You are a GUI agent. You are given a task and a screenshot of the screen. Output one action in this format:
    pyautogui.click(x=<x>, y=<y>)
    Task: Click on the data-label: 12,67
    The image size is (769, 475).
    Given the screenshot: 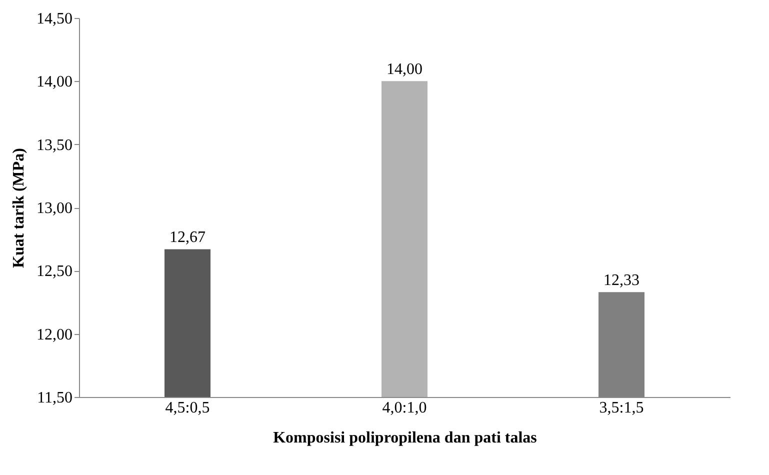 What is the action you would take?
    pyautogui.click(x=188, y=237)
    